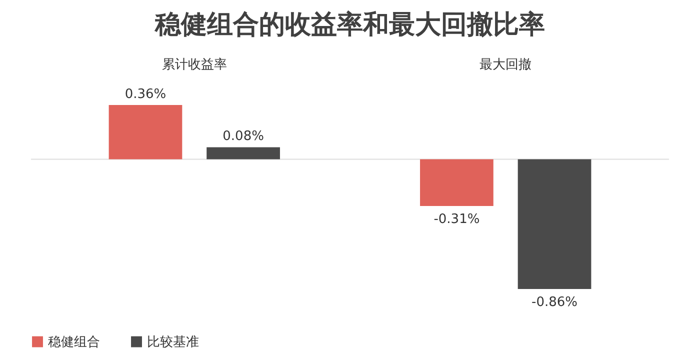  I want to click on x-tick-label: 累计收益率, so click(194, 64).